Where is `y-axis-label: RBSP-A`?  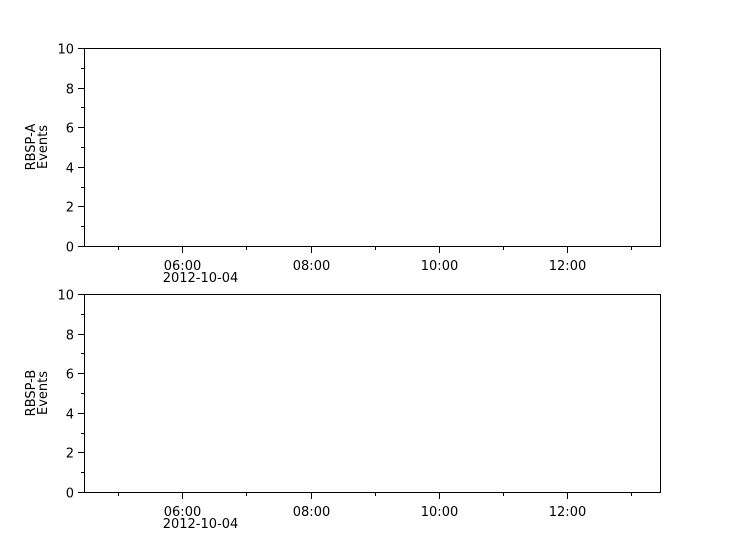
y-axis-label: RBSP-A is located at coordinates (31, 146).